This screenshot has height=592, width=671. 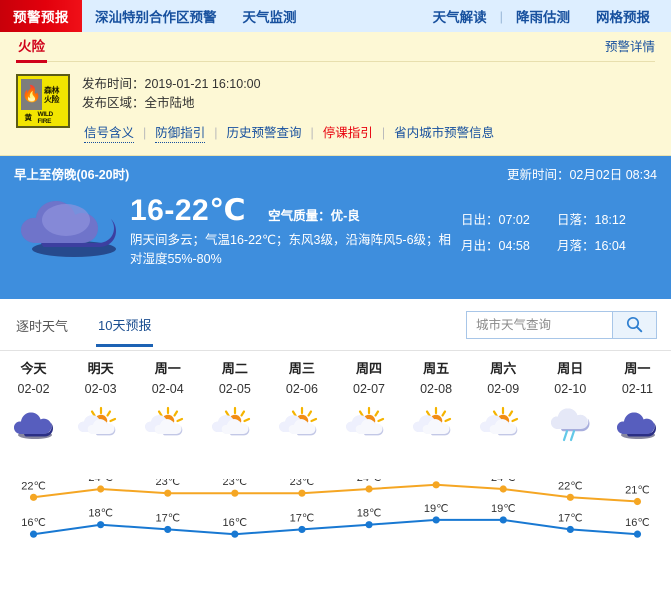 What do you see at coordinates (180, 132) in the screenshot?
I see `link-defense-guide: 防御指引` at bounding box center [180, 132].